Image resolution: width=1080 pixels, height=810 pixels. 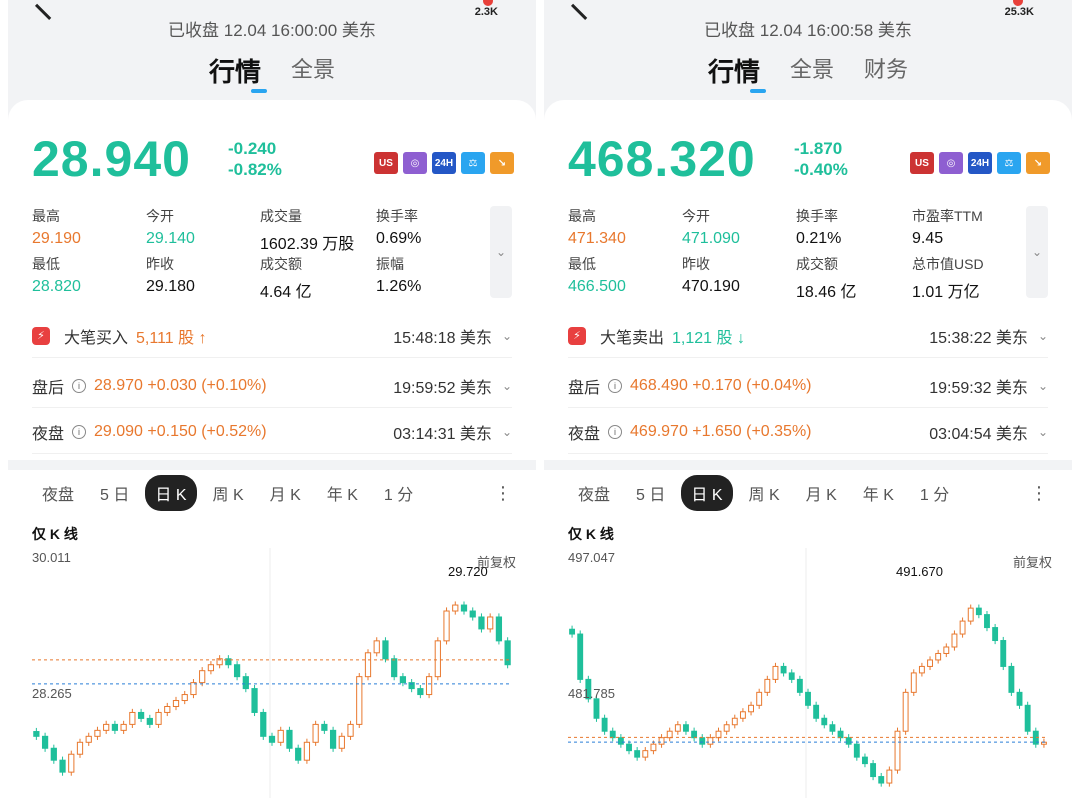 What do you see at coordinates (286, 278) in the screenshot?
I see `stat-amount: 成交额 4.64 亿` at bounding box center [286, 278].